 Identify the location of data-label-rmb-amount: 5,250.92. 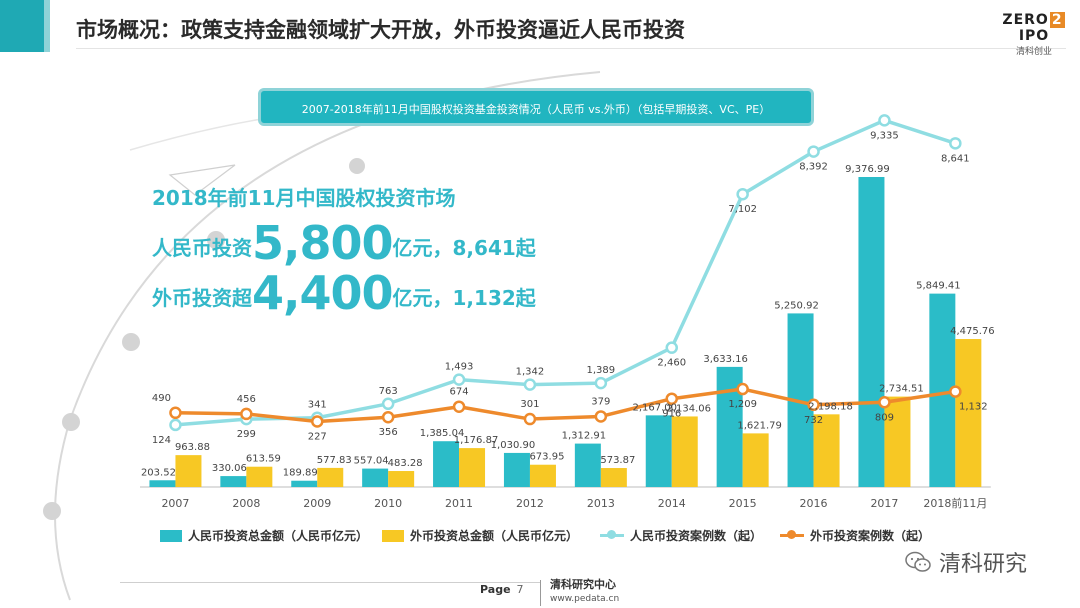
(796, 305).